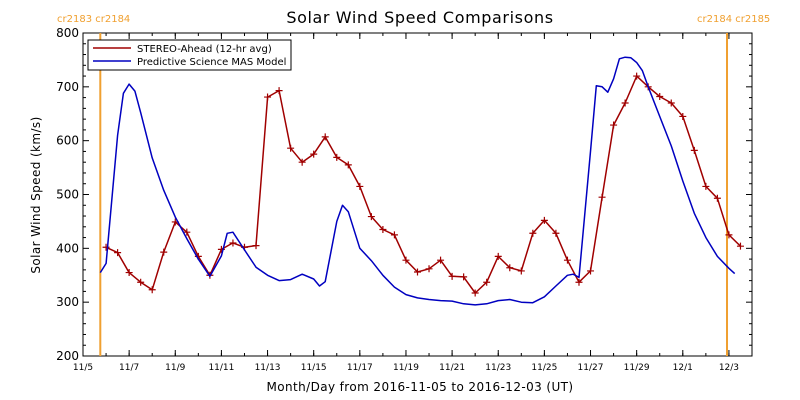 Image resolution: width=800 pixels, height=400 pixels. What do you see at coordinates (637, 368) in the screenshot?
I see `x-tick-label: 11/29` at bounding box center [637, 368].